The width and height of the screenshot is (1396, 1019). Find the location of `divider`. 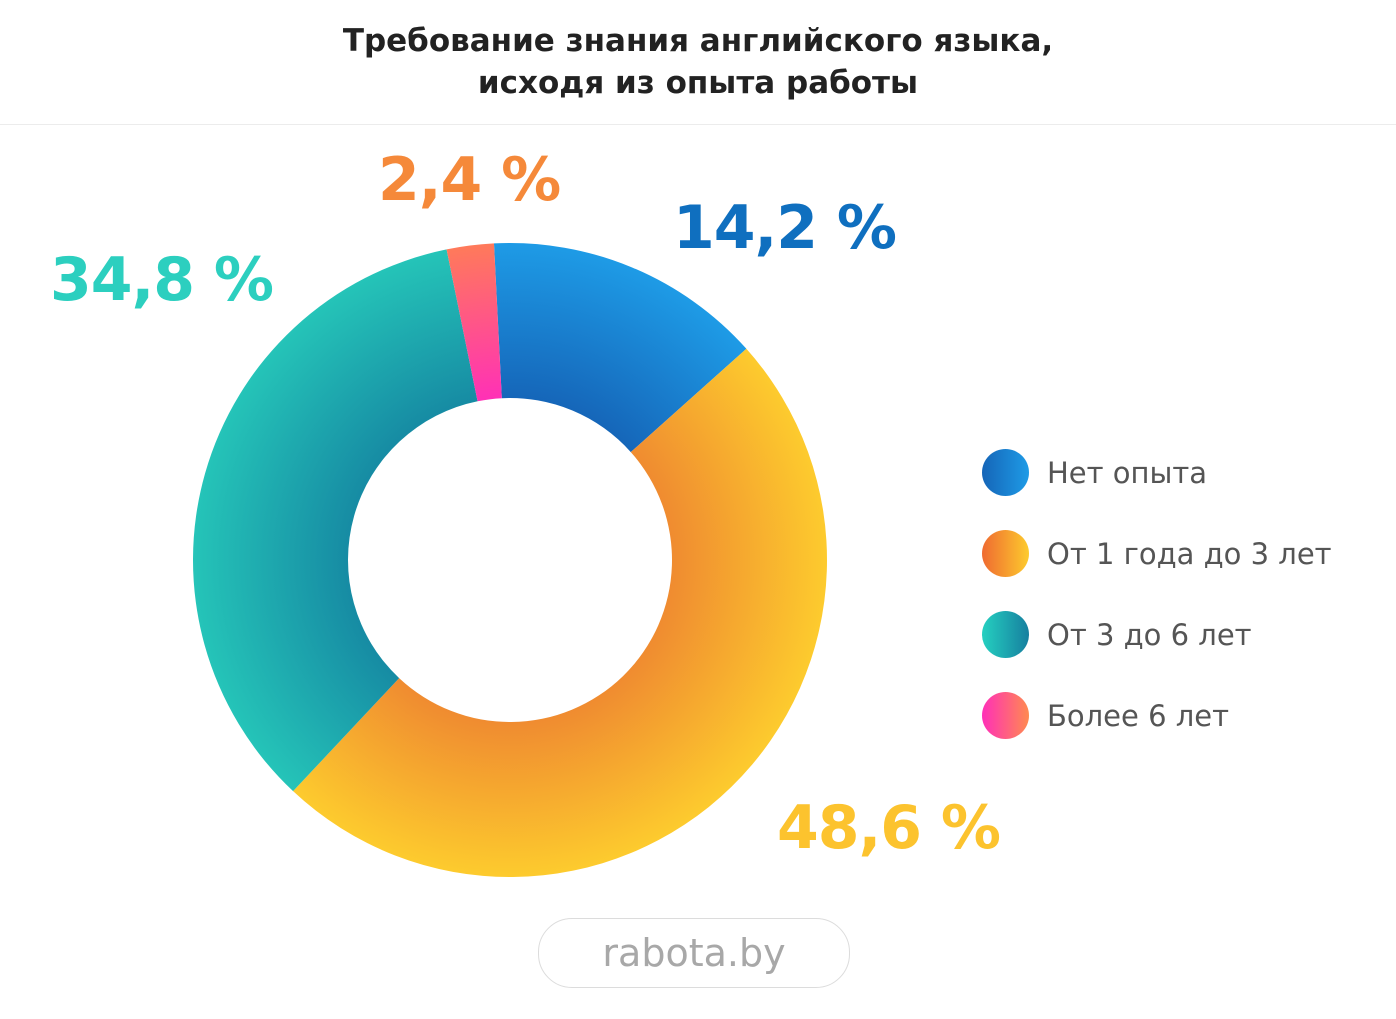

divider is located at coordinates (698, 124).